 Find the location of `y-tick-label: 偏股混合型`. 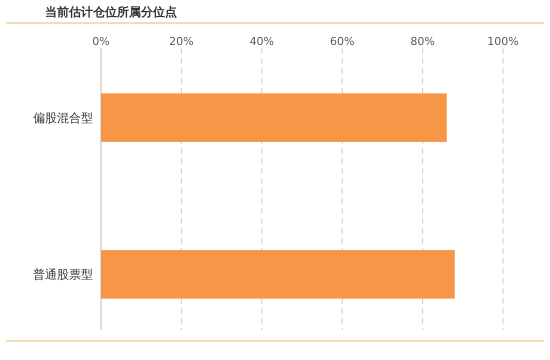

y-tick-label: 偏股混合型 is located at coordinates (63, 117).